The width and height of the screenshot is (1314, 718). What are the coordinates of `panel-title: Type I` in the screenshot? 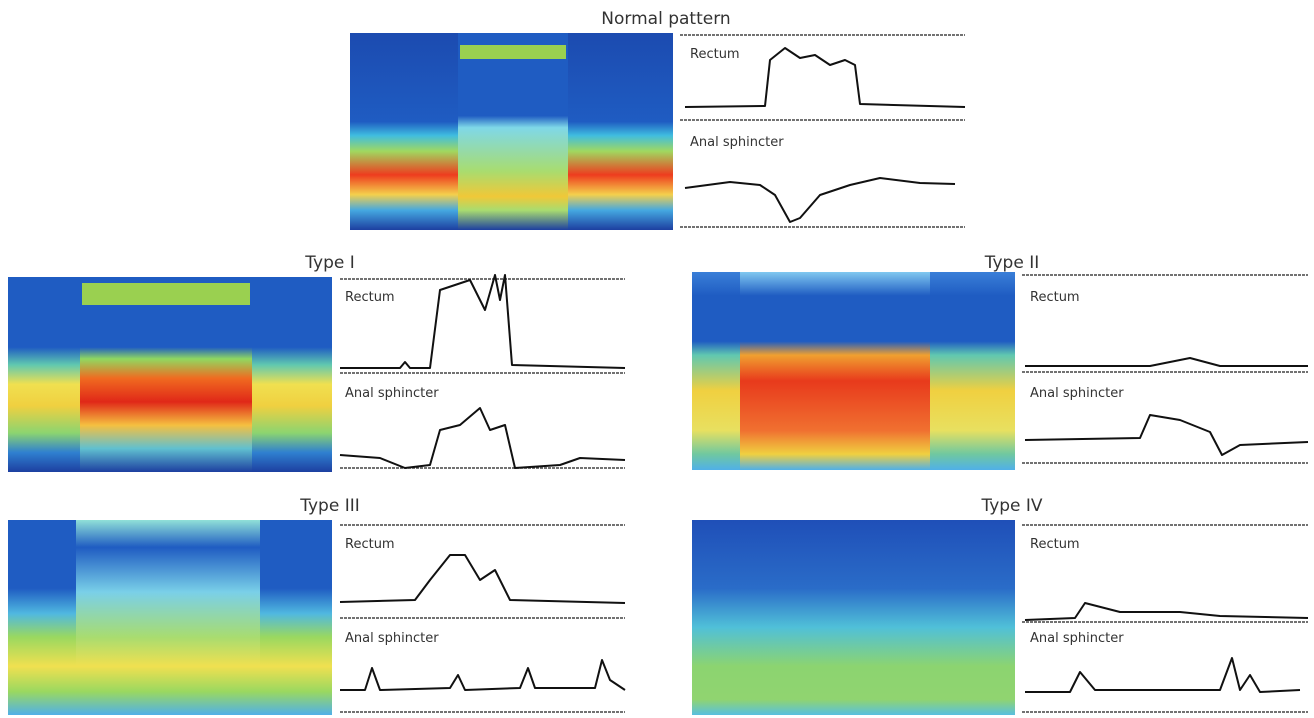 It's located at (329, 263).